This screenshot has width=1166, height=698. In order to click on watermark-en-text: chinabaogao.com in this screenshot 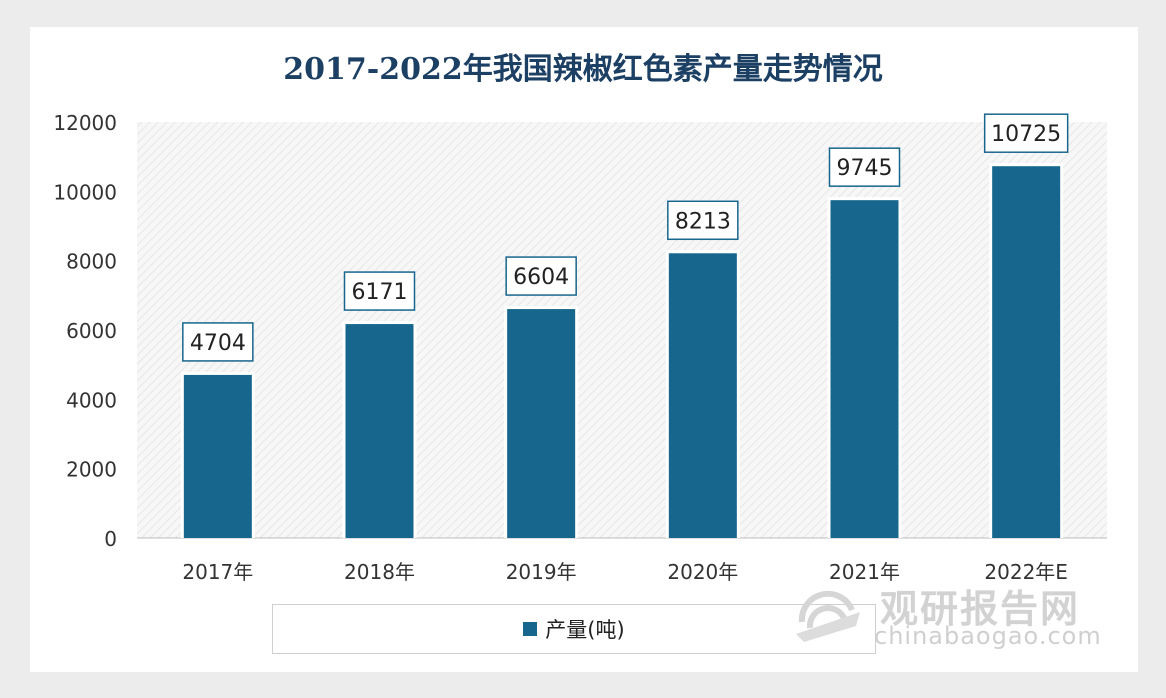, I will do `click(988, 636)`.